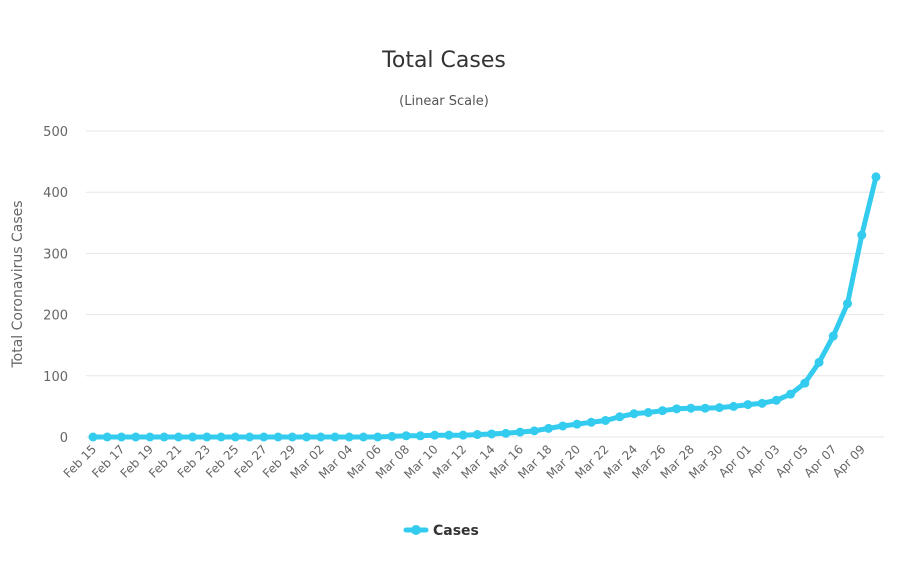 The height and width of the screenshot is (570, 900). What do you see at coordinates (456, 531) in the screenshot?
I see `legend-label-cases: Cases` at bounding box center [456, 531].